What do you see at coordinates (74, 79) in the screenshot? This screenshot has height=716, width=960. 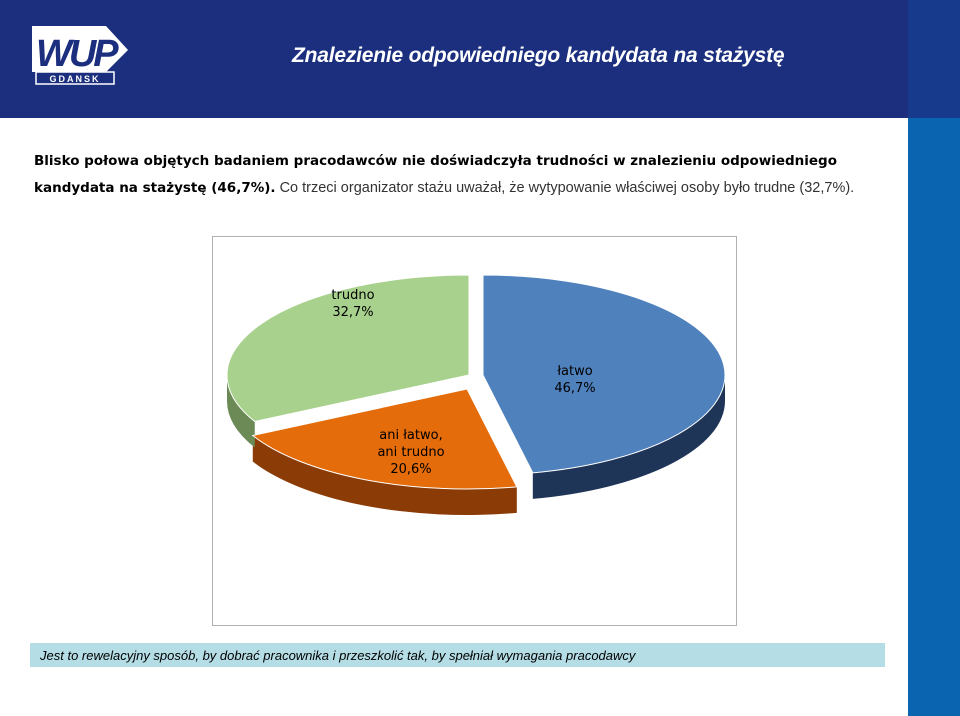 I see `logo-subtext: GDANSK` at bounding box center [74, 79].